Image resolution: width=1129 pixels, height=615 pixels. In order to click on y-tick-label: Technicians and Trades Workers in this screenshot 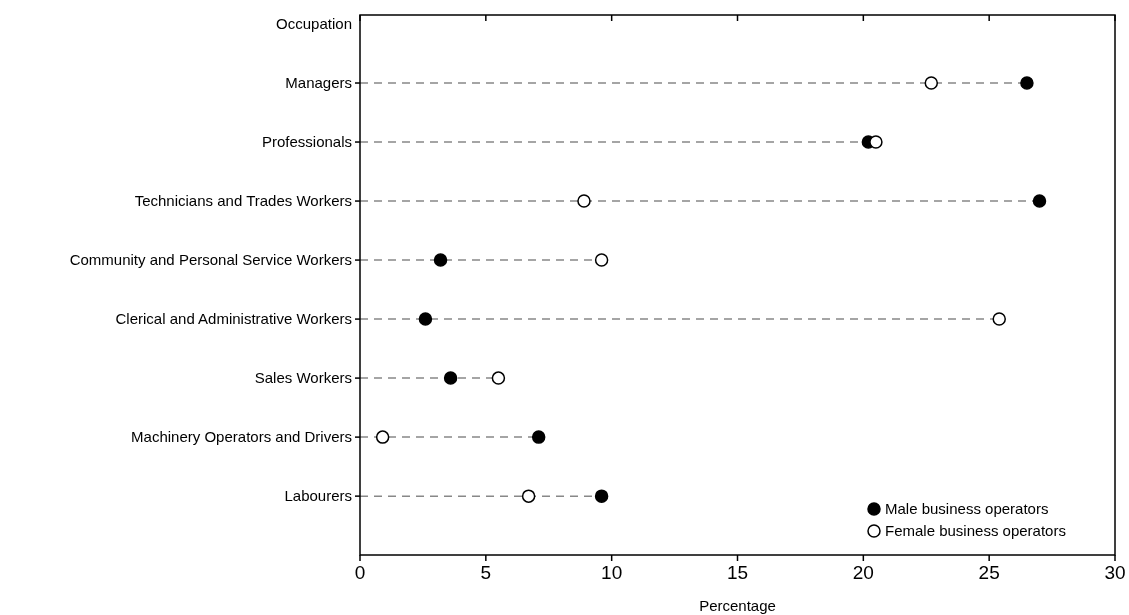, I will do `click(243, 201)`.